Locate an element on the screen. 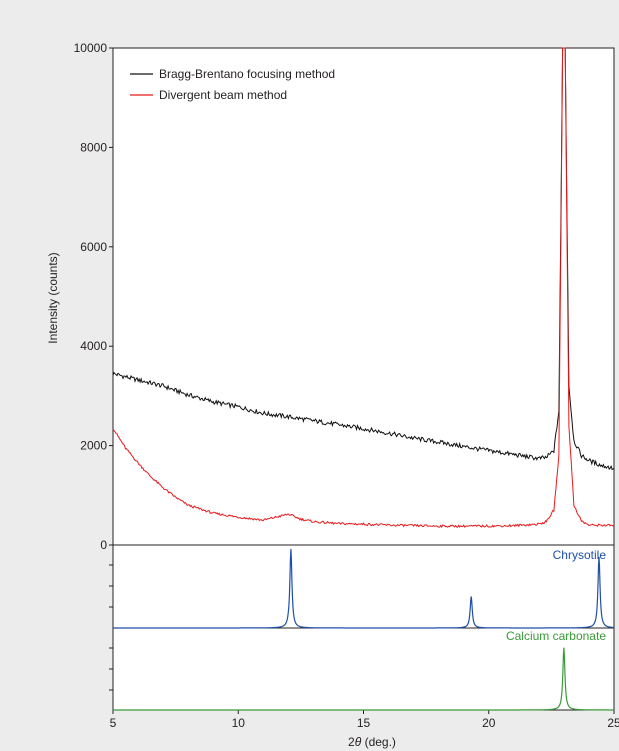 This screenshot has width=619, height=751. y-tick-label: 4000 is located at coordinates (93, 346).